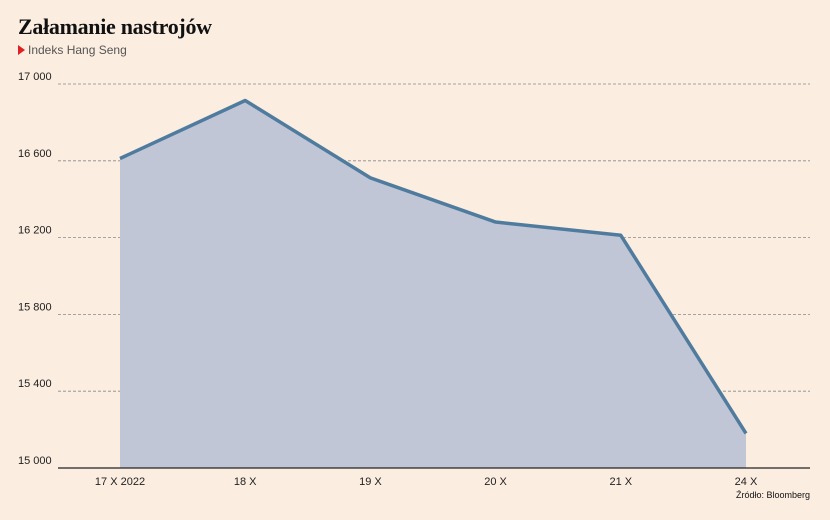  Describe the element at coordinates (746, 482) in the screenshot. I see `x-tick-label: 24 X` at that location.